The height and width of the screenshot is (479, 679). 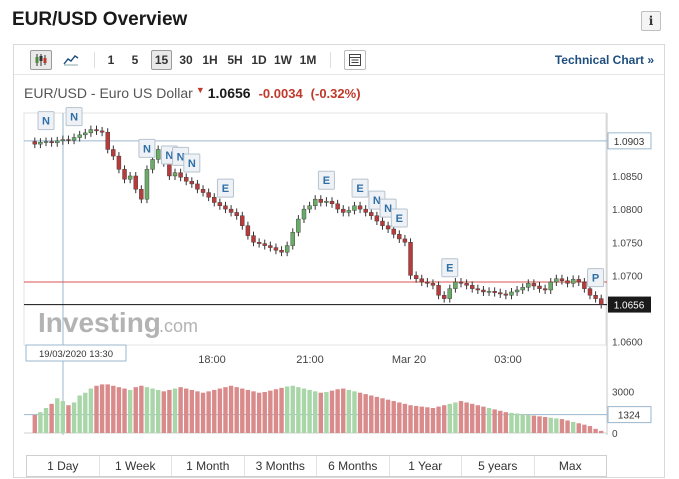 What do you see at coordinates (280, 93) in the screenshot?
I see `price-change: -0.0034` at bounding box center [280, 93].